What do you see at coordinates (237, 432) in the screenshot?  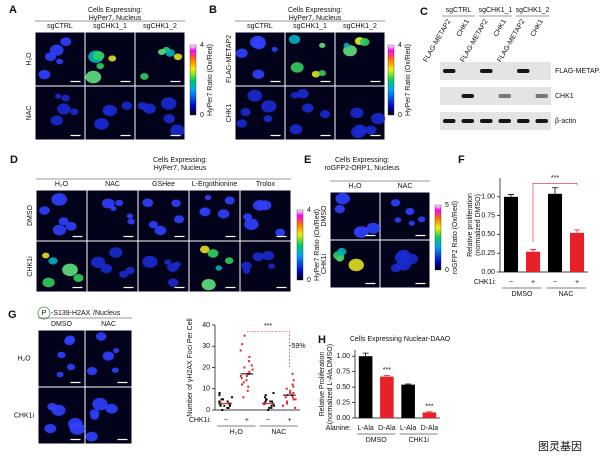 I see `group-label: H₂O` at bounding box center [237, 432].